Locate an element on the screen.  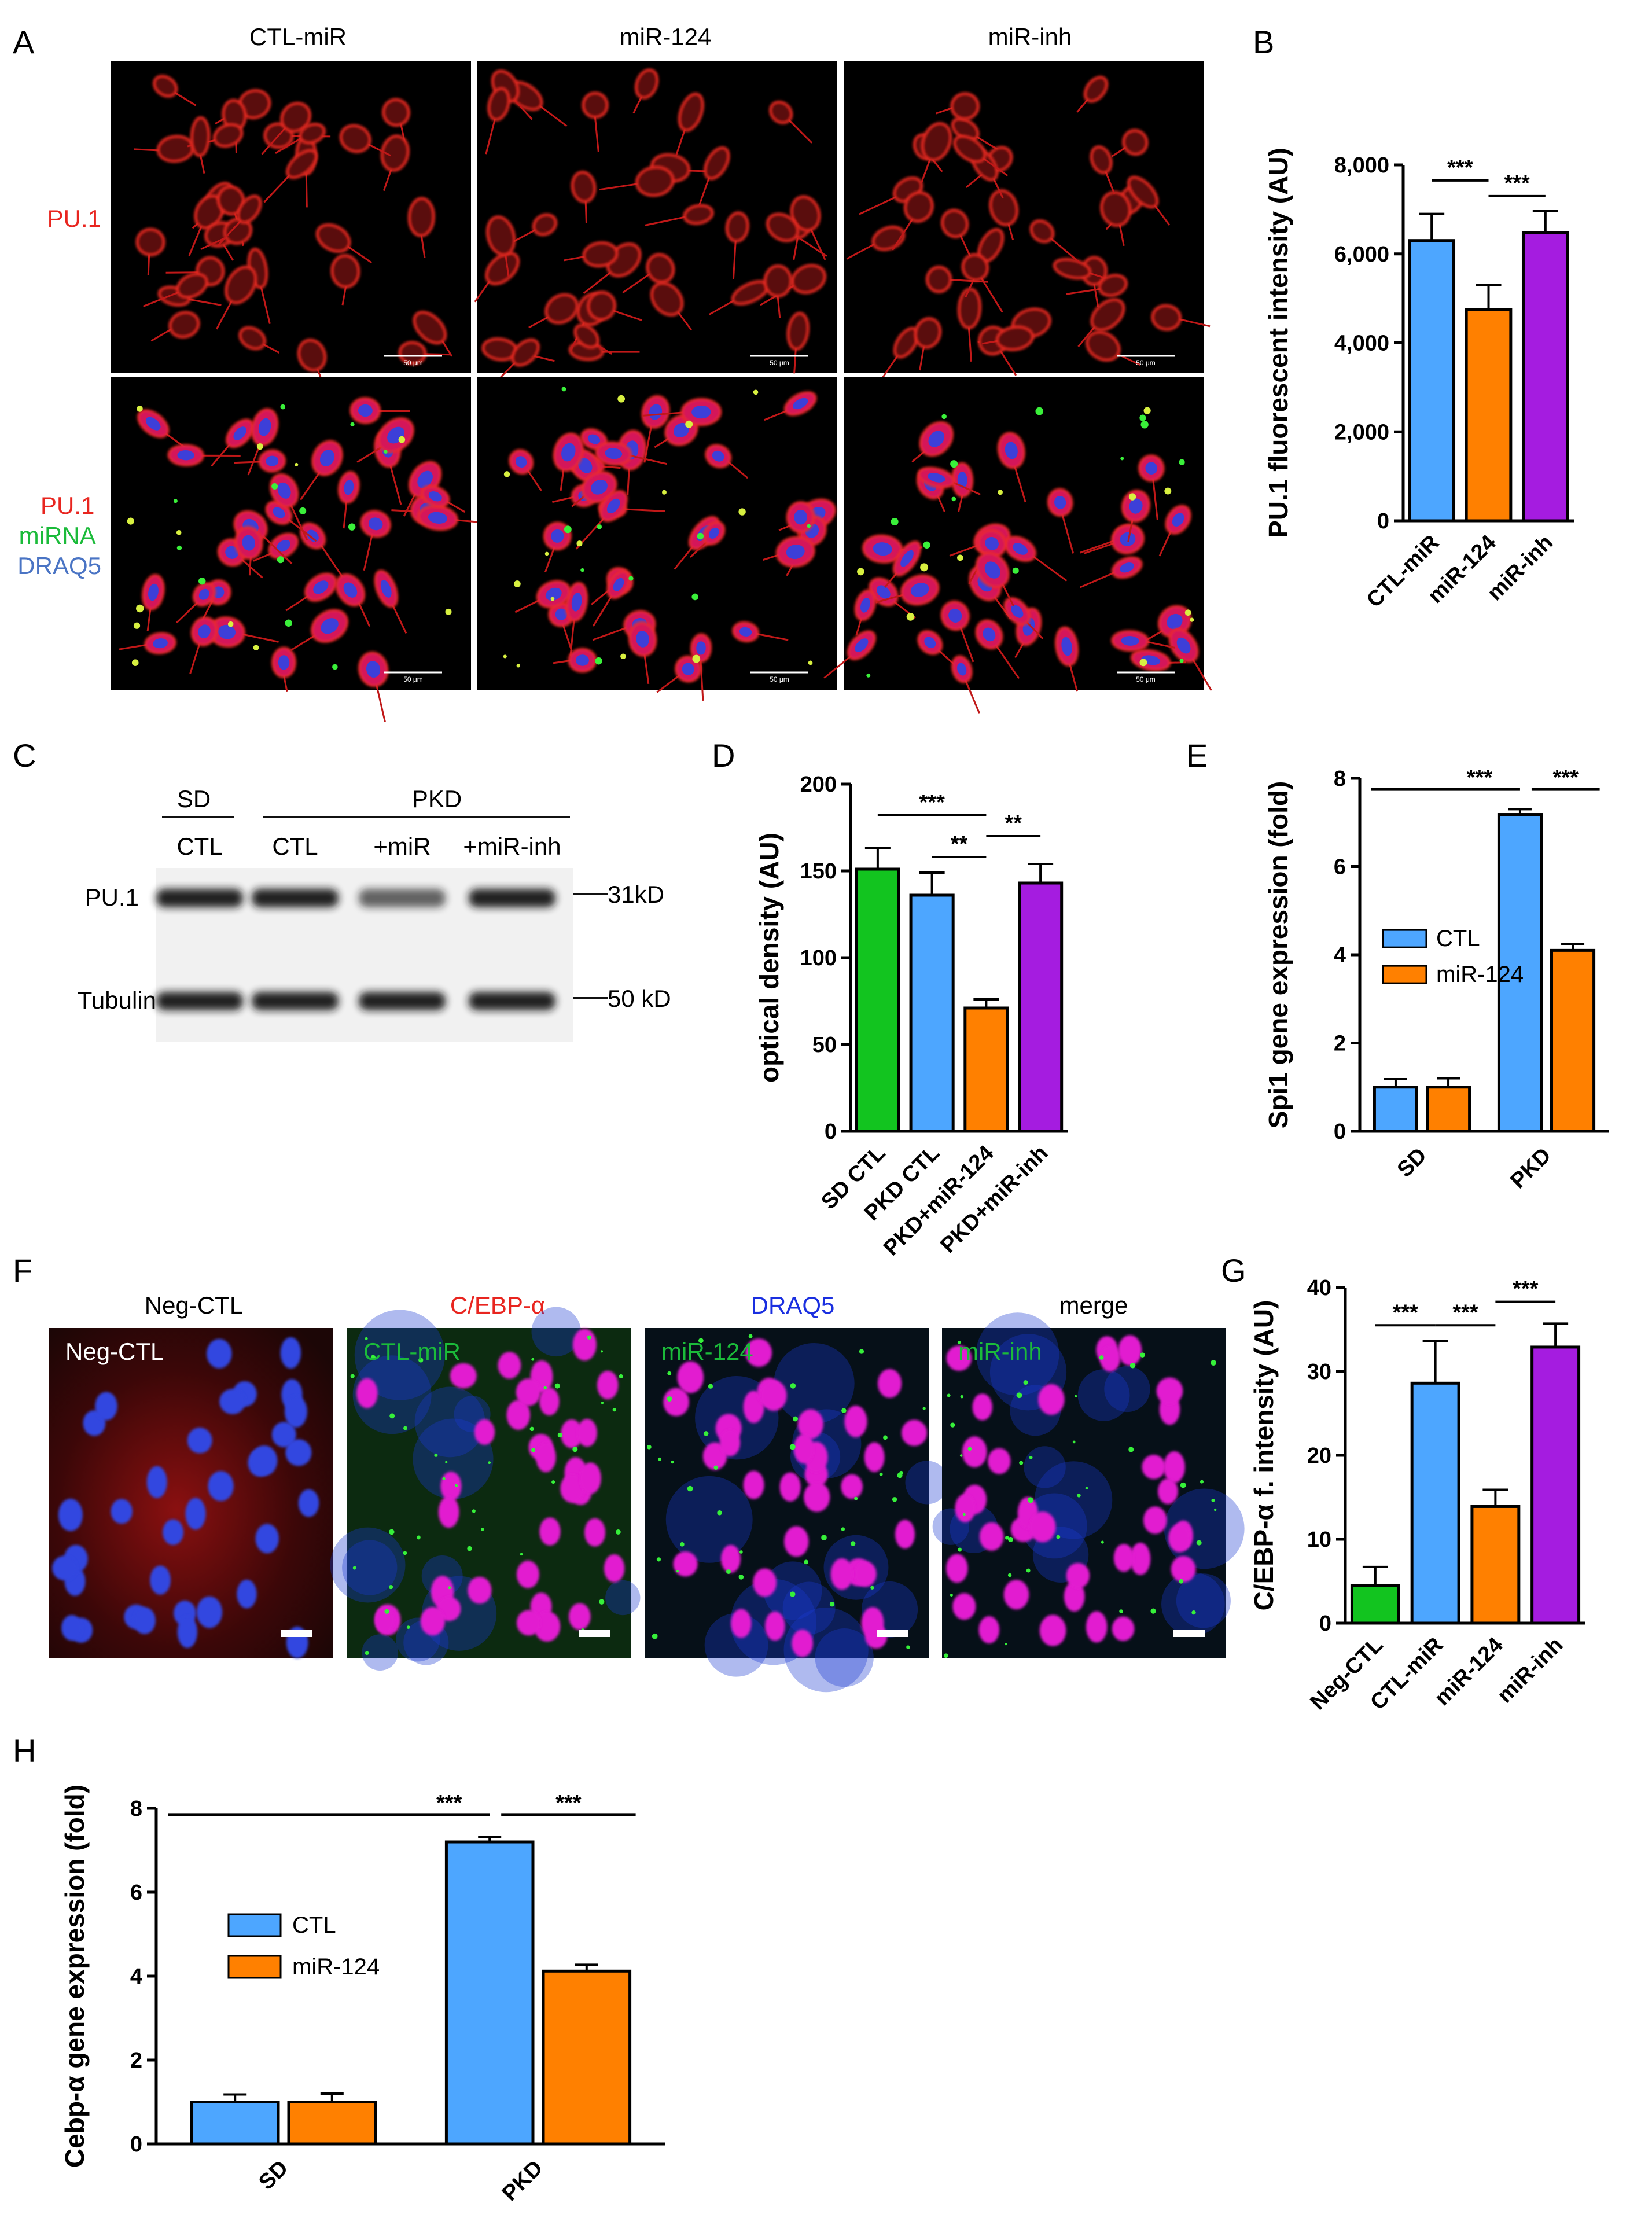
y-tick-label: 30 is located at coordinates (1319, 1372).